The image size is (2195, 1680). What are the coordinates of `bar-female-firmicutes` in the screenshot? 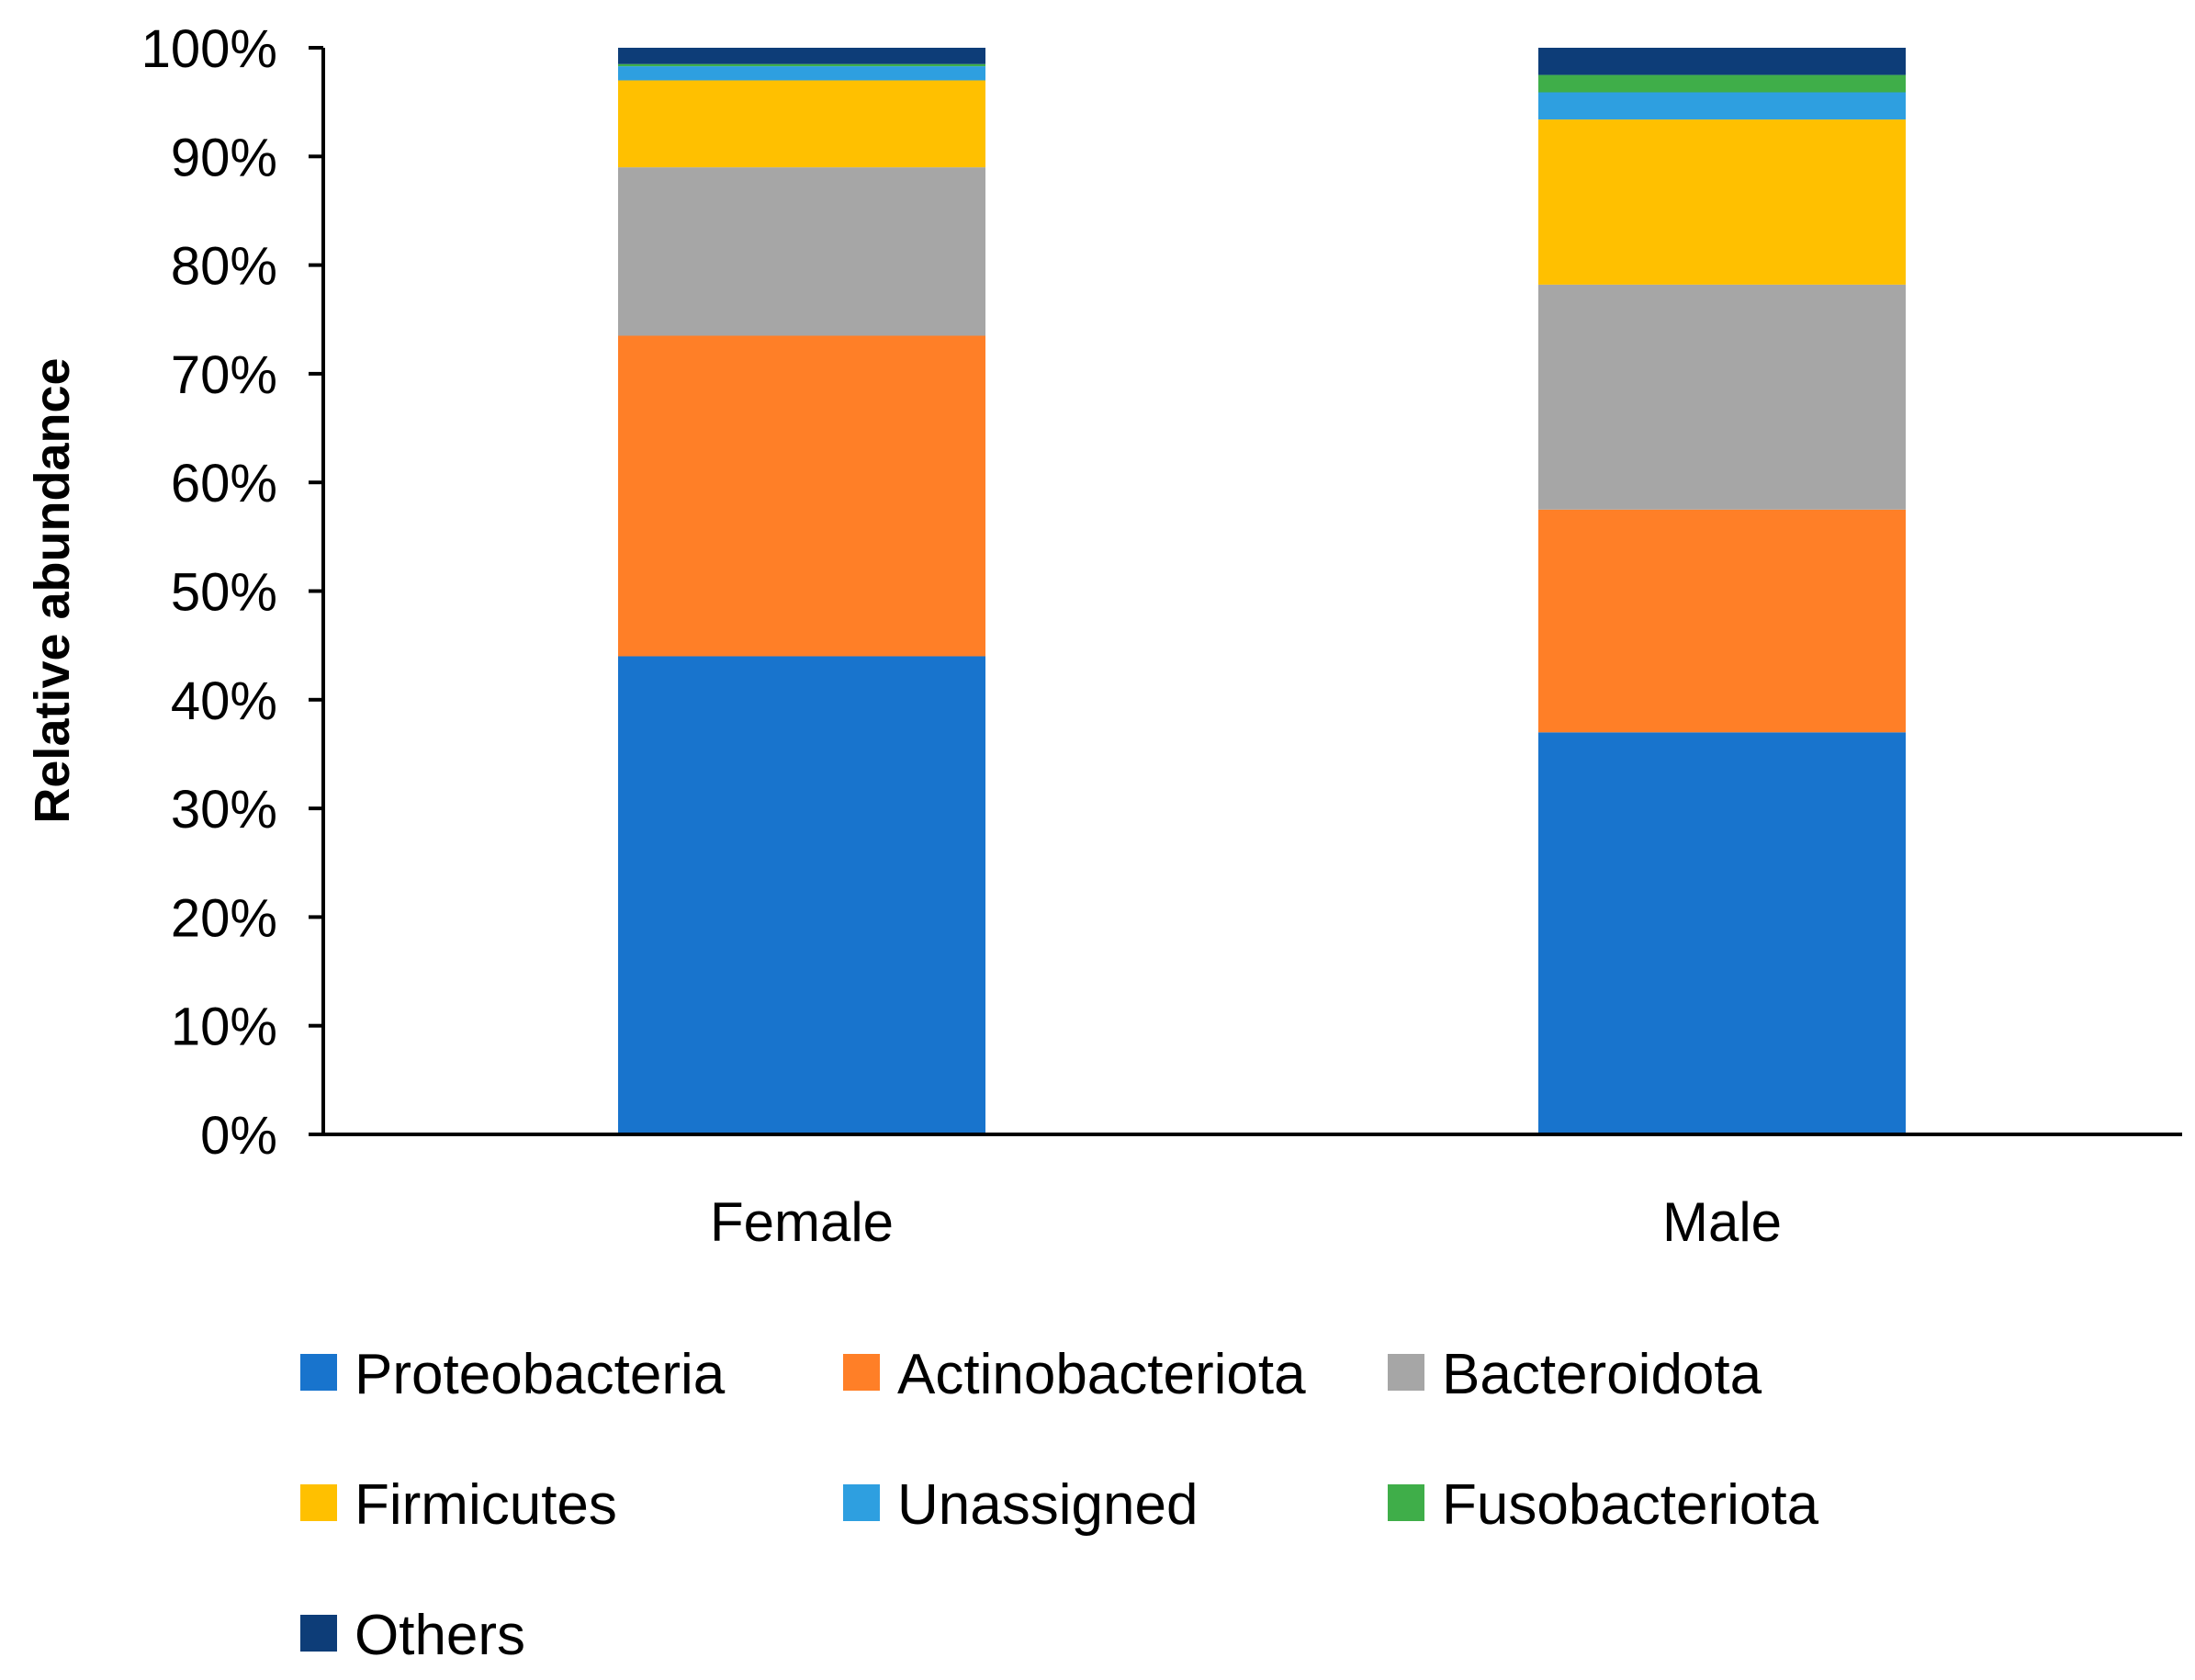 It's located at (801, 124).